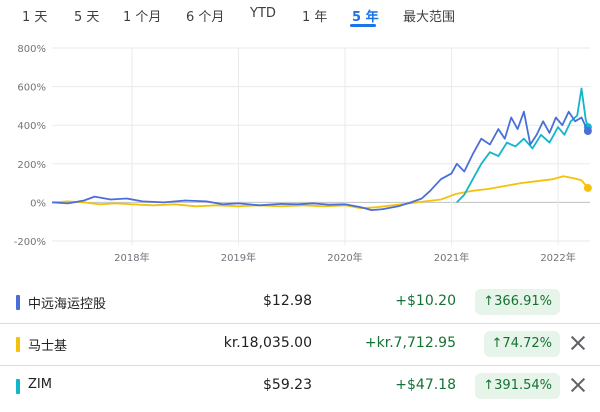 The height and width of the screenshot is (412, 600). What do you see at coordinates (30, 242) in the screenshot?
I see `y-tick-label: -200%` at bounding box center [30, 242].